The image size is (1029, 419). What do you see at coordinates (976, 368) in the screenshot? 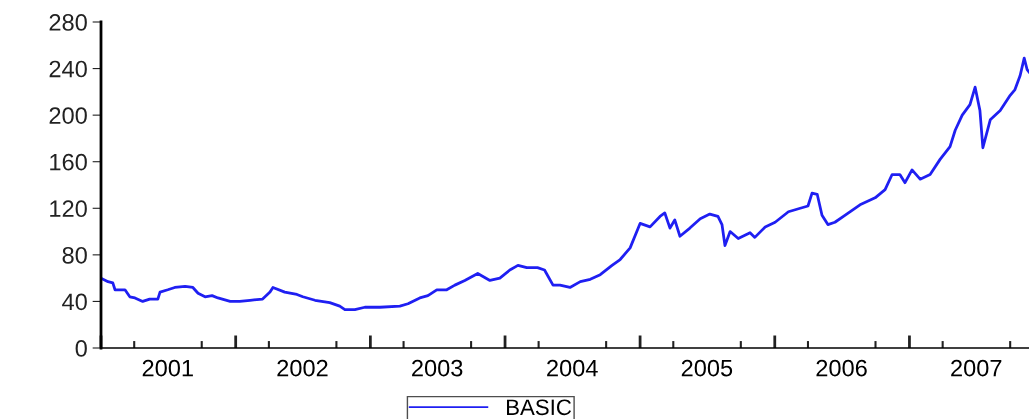
I see `x-tick-label: 2007` at bounding box center [976, 368].